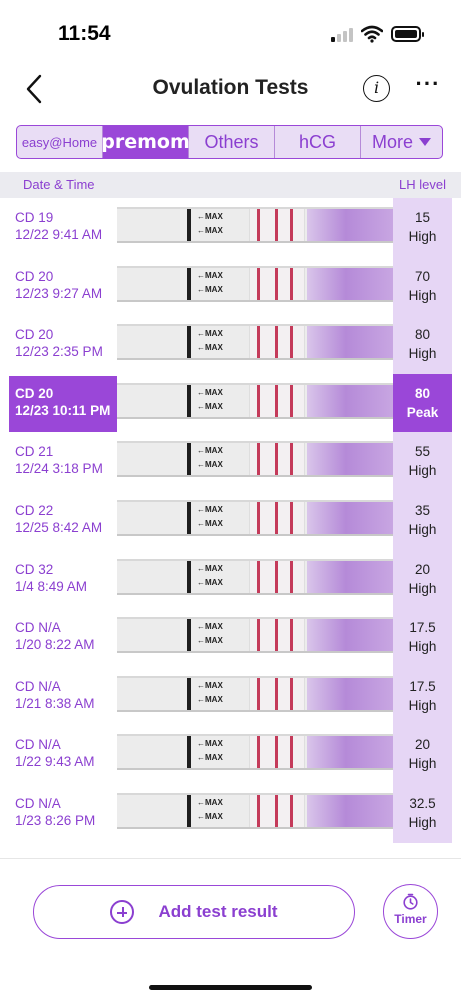 This screenshot has width=461, height=1000. Describe the element at coordinates (407, 34) in the screenshot. I see `battery-icon` at that location.